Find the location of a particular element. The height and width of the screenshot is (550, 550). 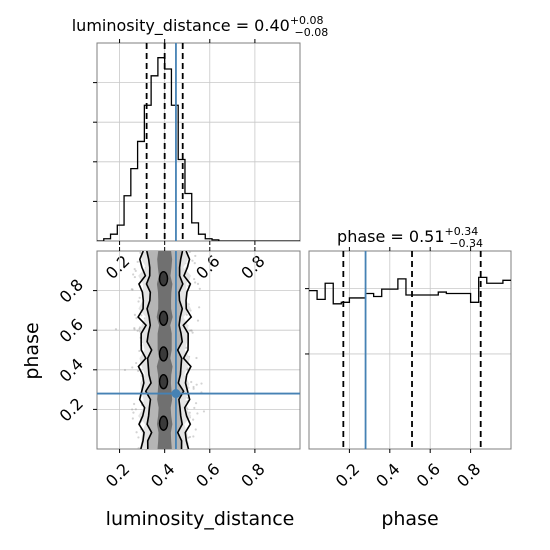

y-tick-label: 0.4 is located at coordinates (71, 369).